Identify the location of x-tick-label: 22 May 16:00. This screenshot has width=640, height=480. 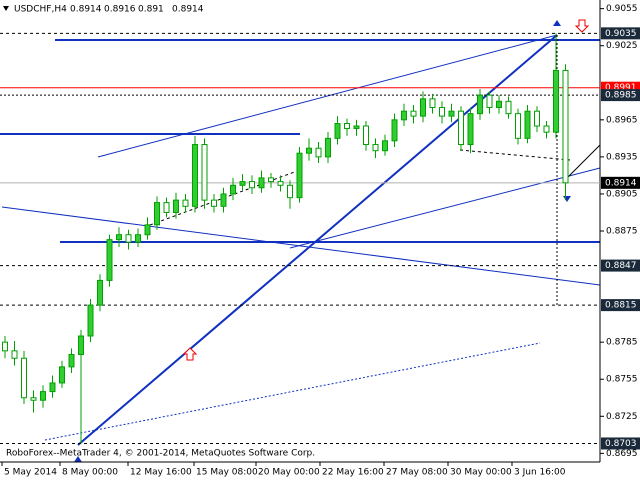
(353, 473).